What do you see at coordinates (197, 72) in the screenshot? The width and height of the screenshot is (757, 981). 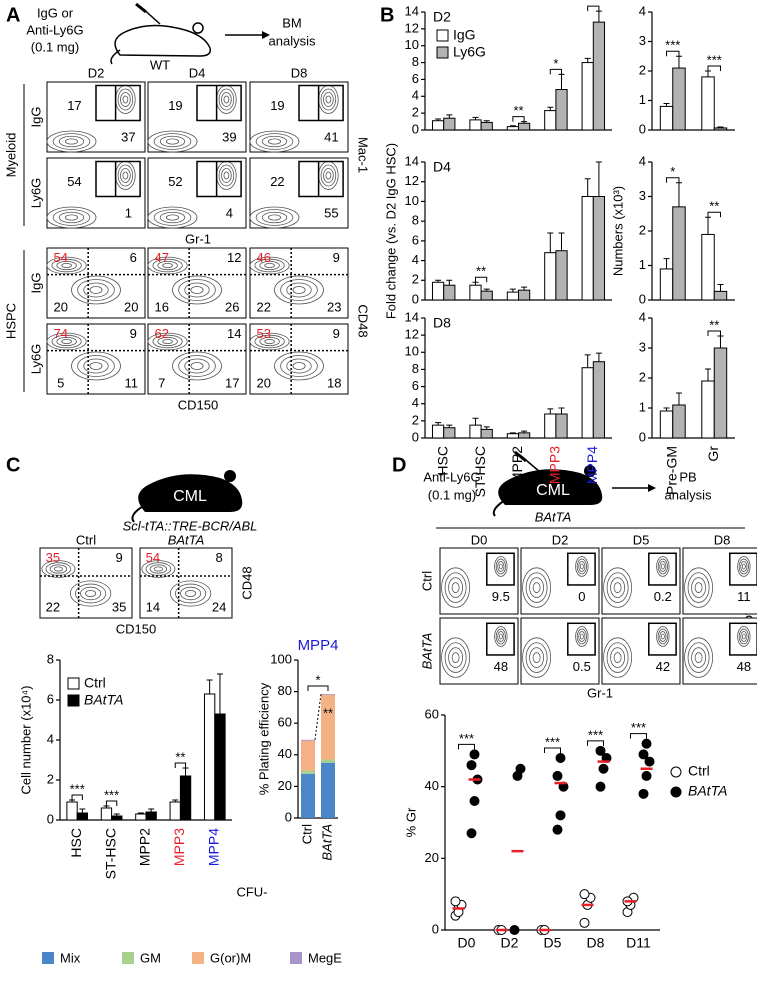 I see `day-label: D4` at bounding box center [197, 72].